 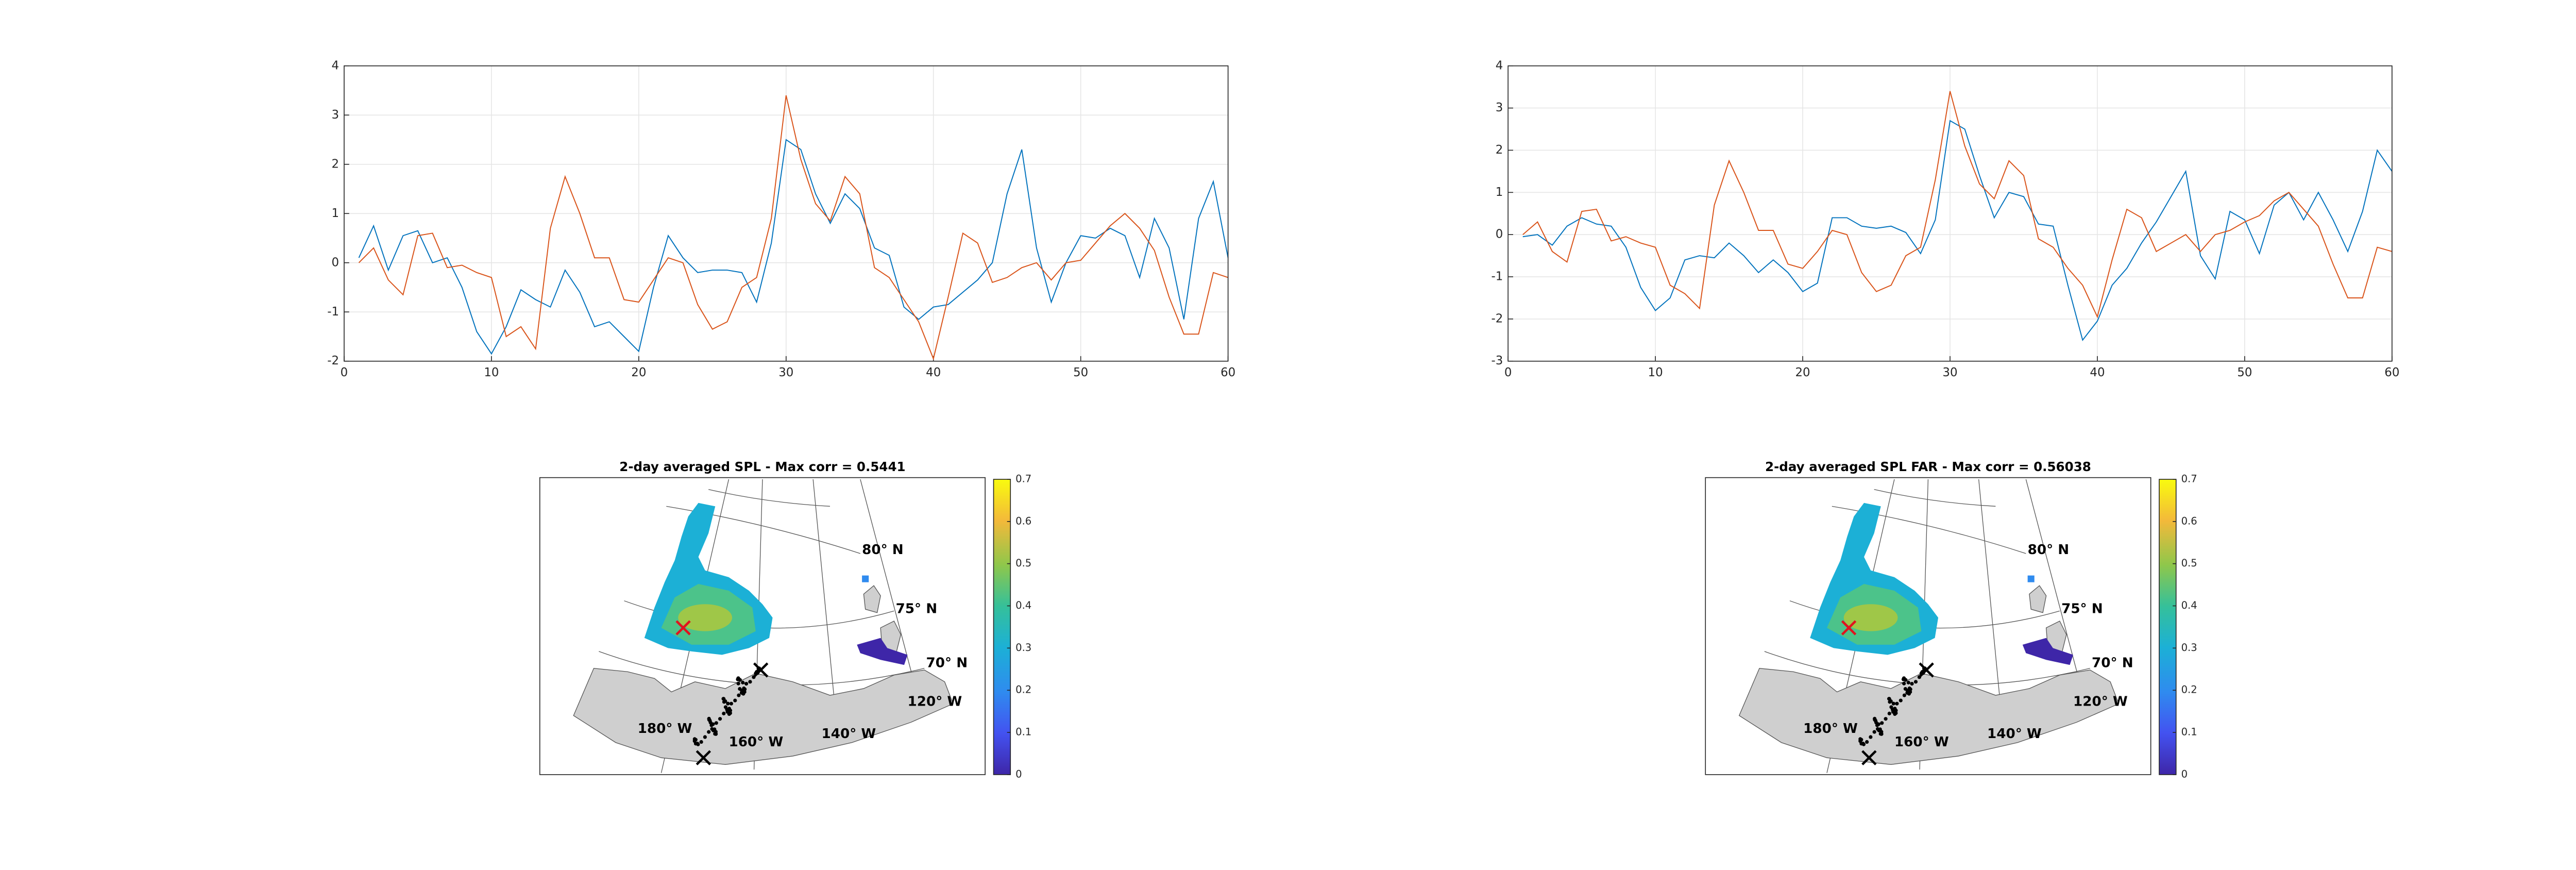 What do you see at coordinates (882, 651) in the screenshot?
I see `heat-low` at bounding box center [882, 651].